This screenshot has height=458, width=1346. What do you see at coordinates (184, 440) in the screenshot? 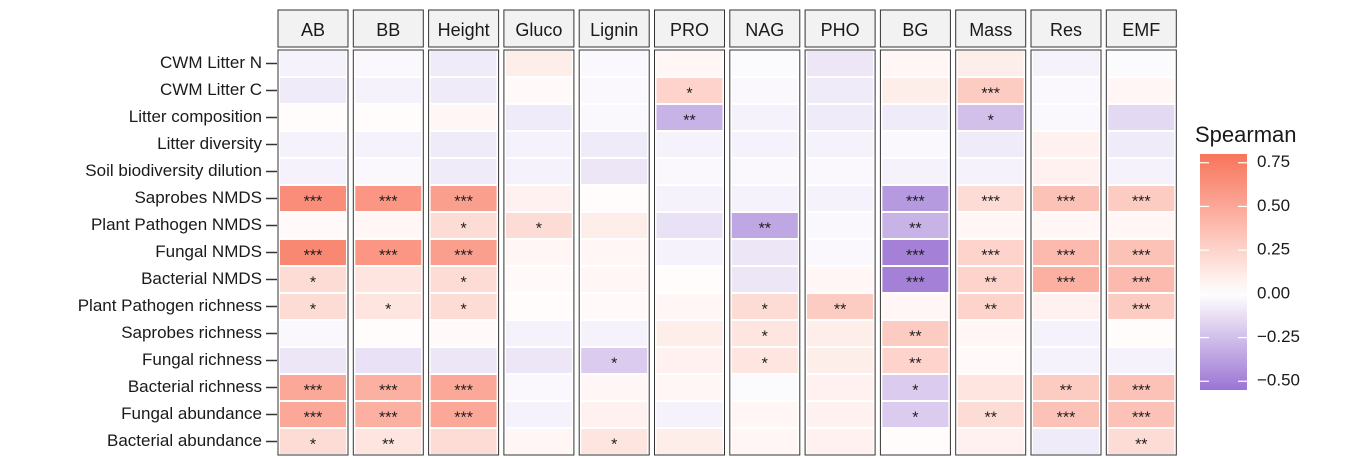
I see `row-label: Bacterial abundance` at bounding box center [184, 440].